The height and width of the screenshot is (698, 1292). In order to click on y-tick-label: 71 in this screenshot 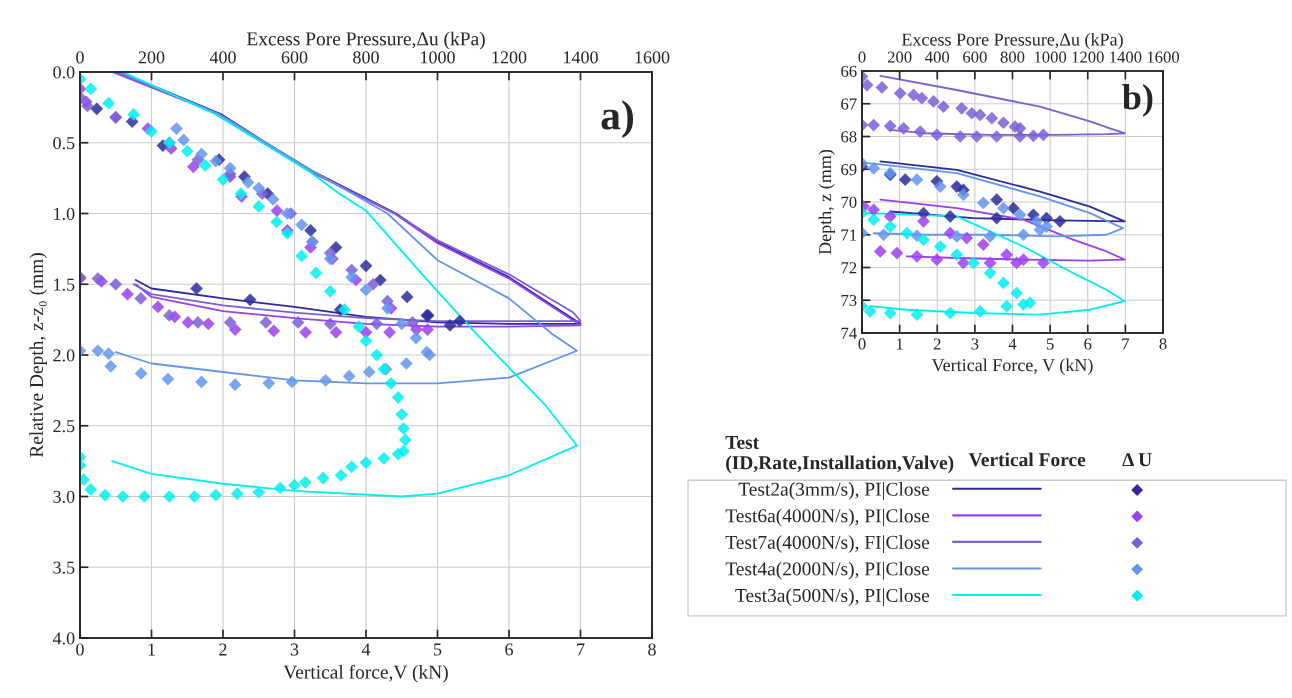, I will do `click(849, 235)`.